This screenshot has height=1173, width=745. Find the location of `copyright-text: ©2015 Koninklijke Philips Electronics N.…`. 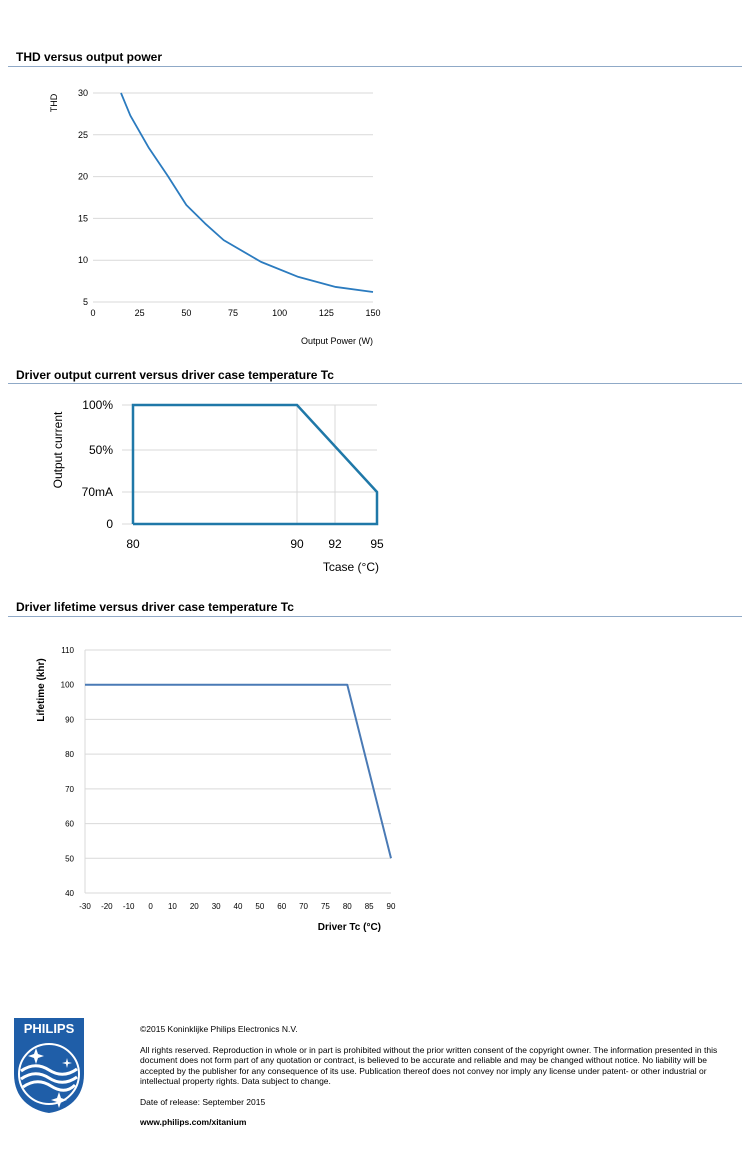

copyright-text: ©2015 Koninklijke Philips Electronics N.… is located at coordinates (219, 1029).